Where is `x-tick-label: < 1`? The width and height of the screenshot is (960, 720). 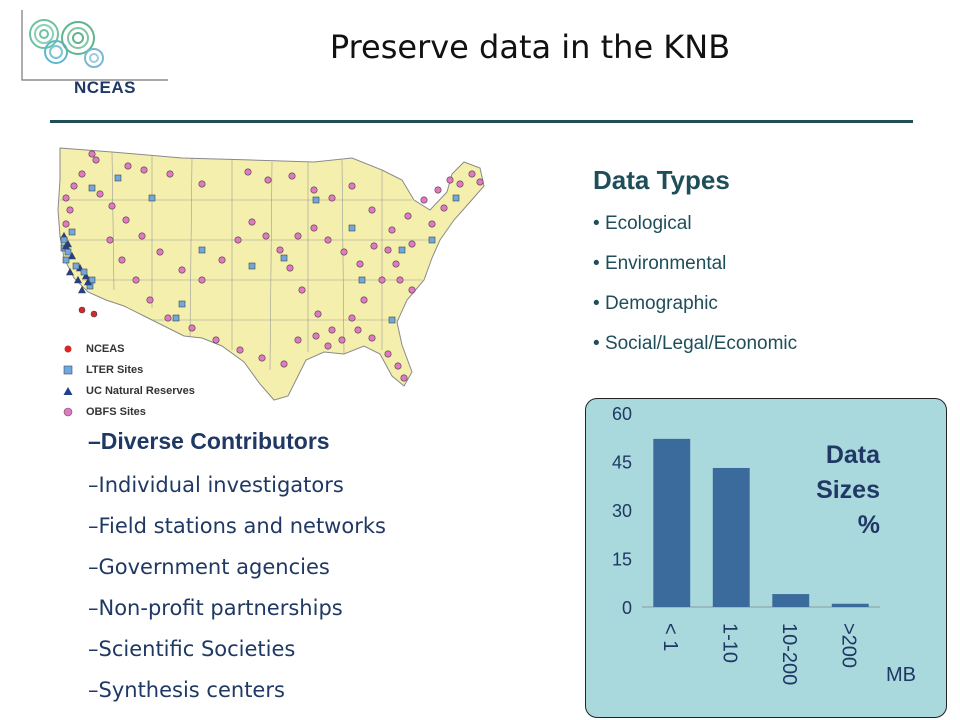
x-tick-label: < 1 is located at coordinates (670, 637).